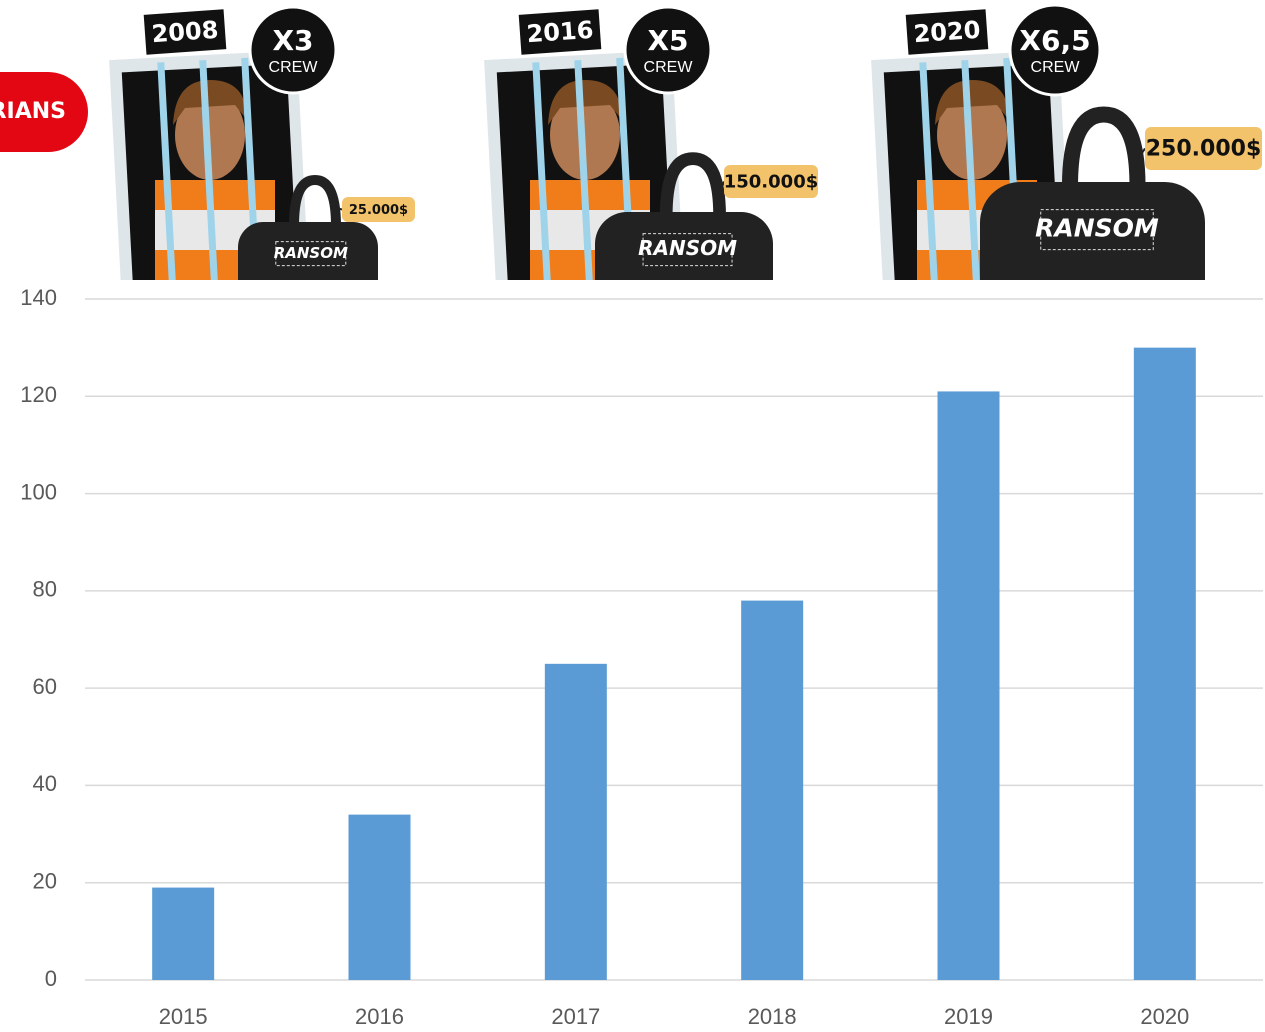  I want to click on y-tick-label: 0, so click(51, 978).